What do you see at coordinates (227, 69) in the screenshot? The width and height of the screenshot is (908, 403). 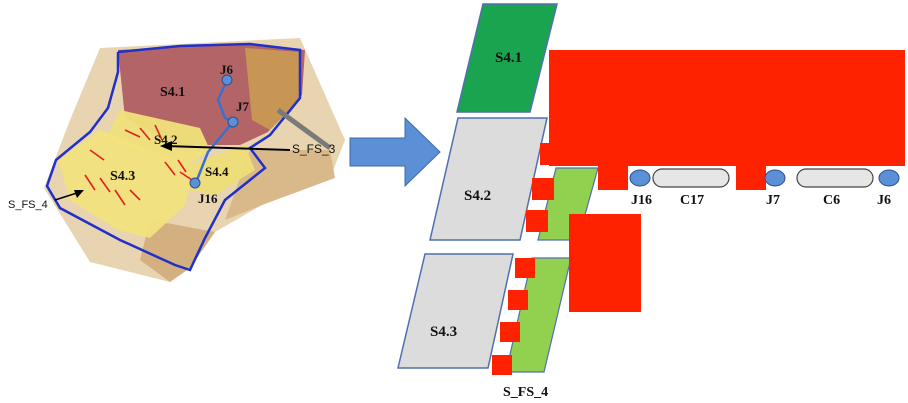 I see `map-label-j6: J6` at bounding box center [227, 69].